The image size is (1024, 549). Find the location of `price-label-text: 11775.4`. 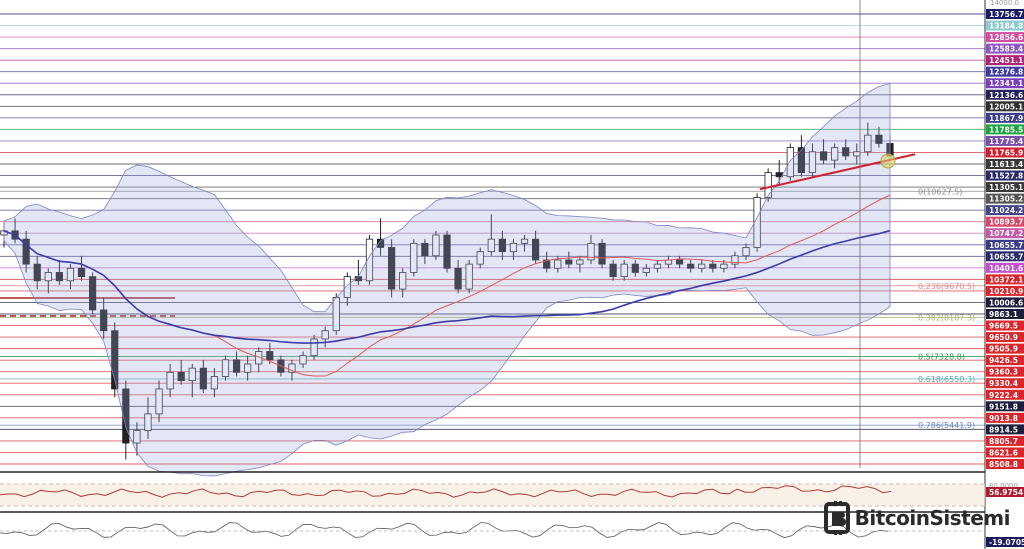

price-label-text: 11775.4 is located at coordinates (1006, 141).